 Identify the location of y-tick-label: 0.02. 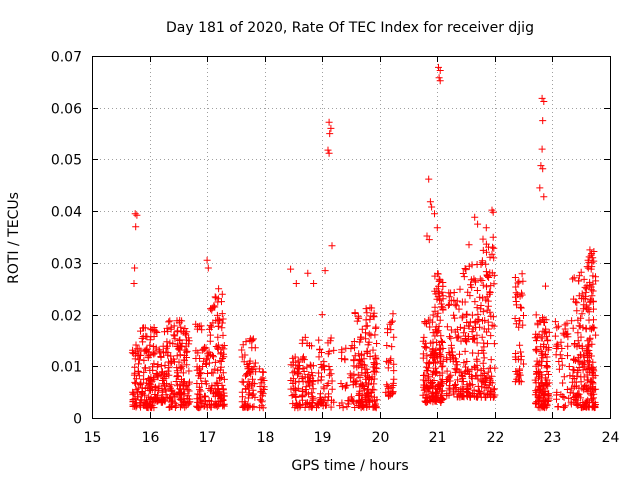
(66, 317).